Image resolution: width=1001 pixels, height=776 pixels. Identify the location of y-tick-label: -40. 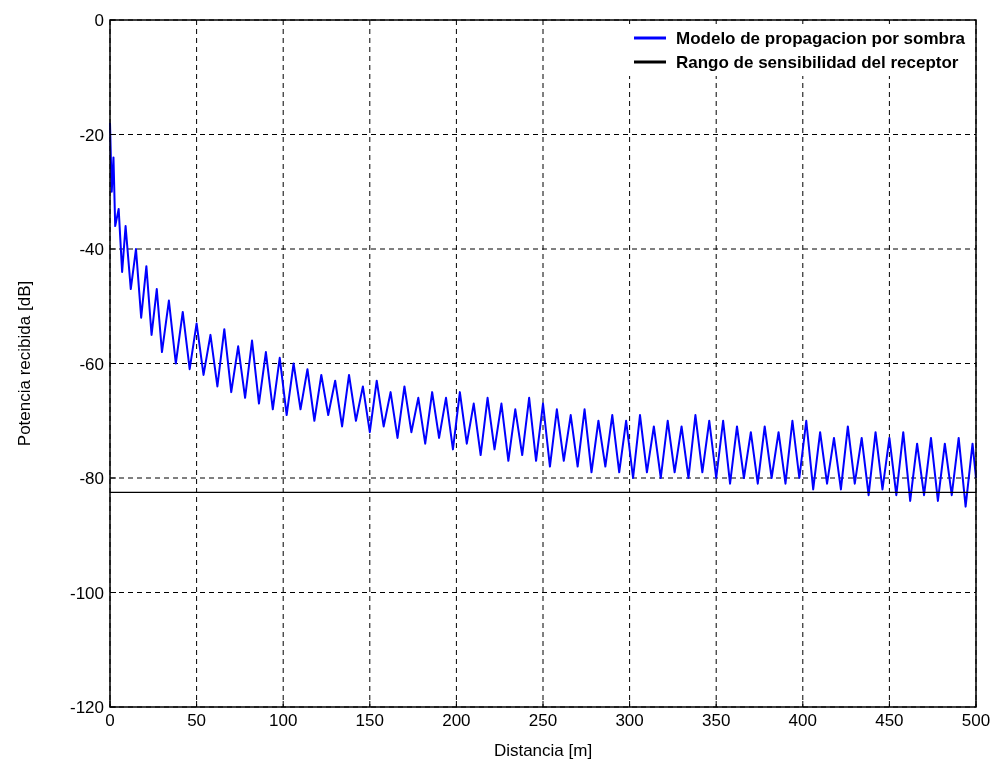
(91, 249).